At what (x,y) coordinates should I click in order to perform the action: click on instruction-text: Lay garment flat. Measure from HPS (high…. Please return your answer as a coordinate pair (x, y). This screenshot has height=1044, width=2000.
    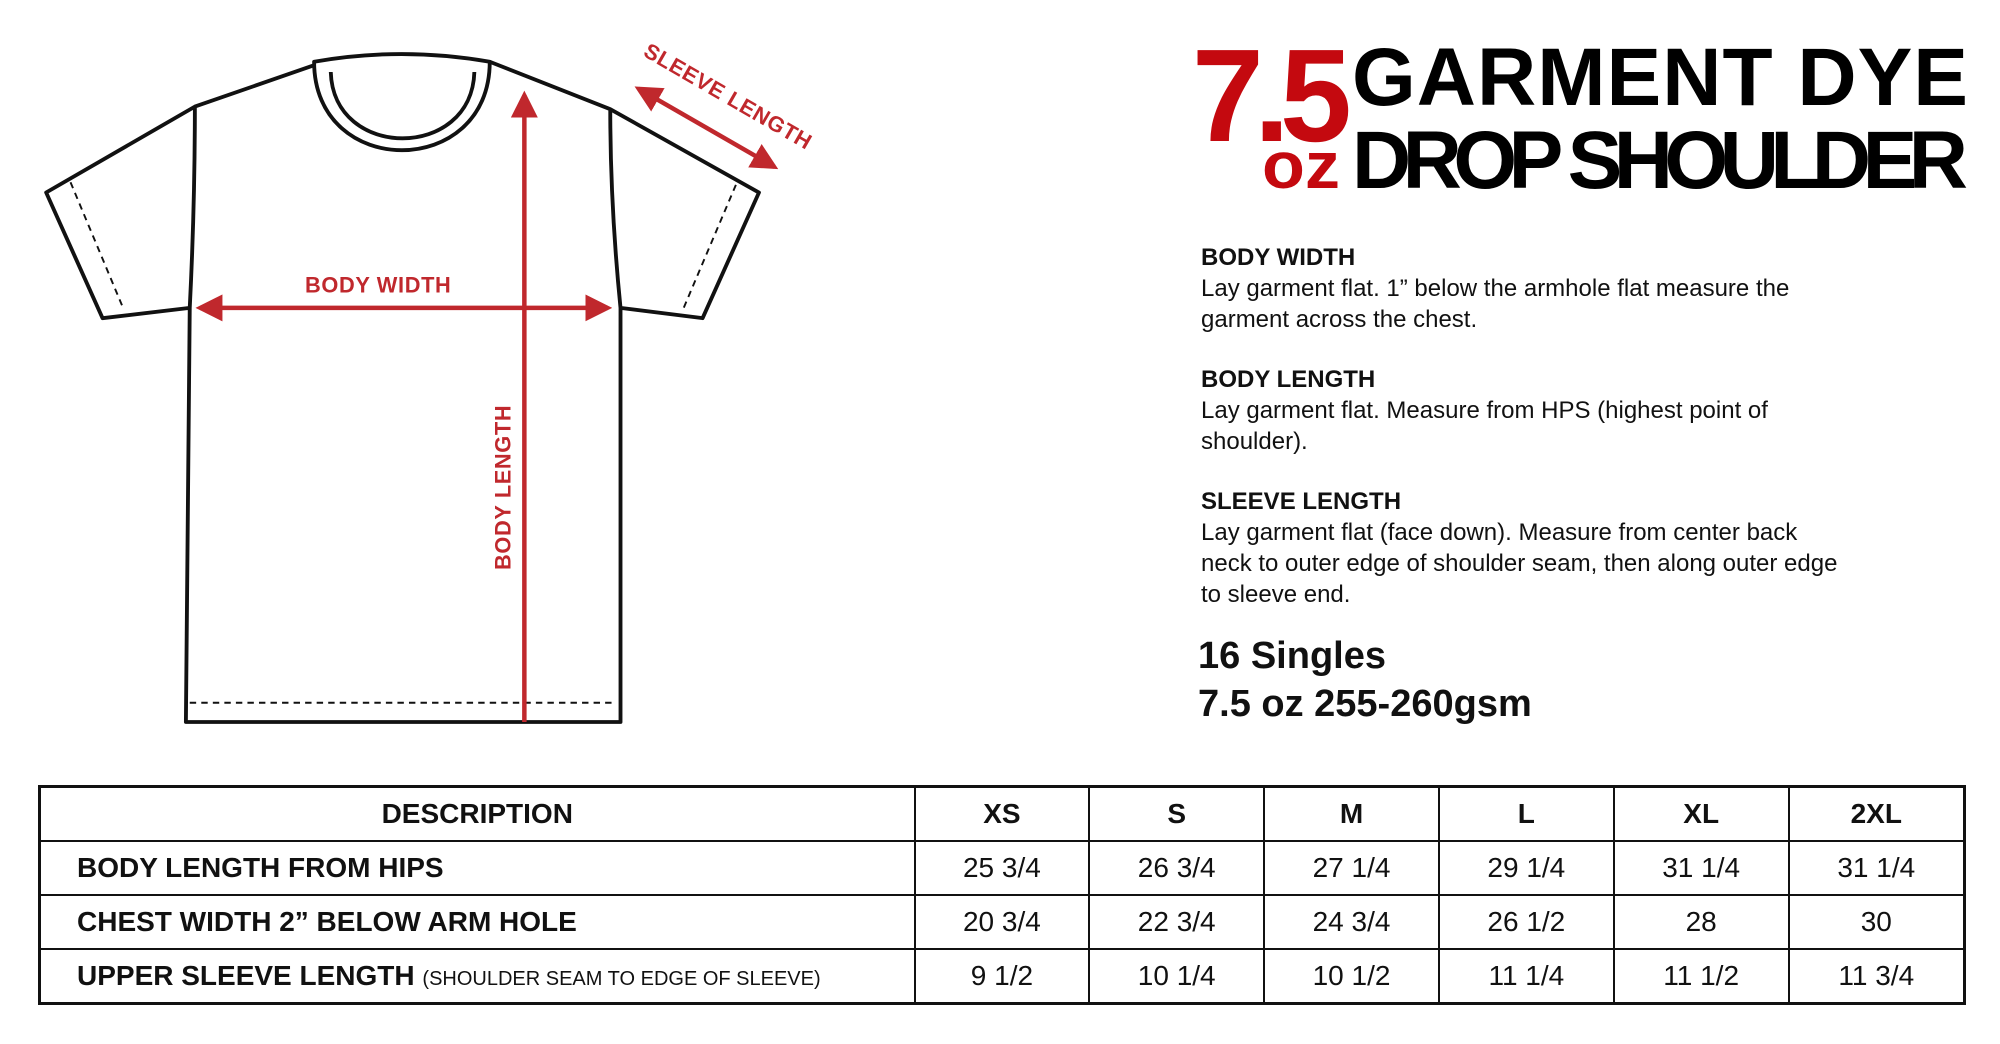
    Looking at the image, I should click on (1484, 426).